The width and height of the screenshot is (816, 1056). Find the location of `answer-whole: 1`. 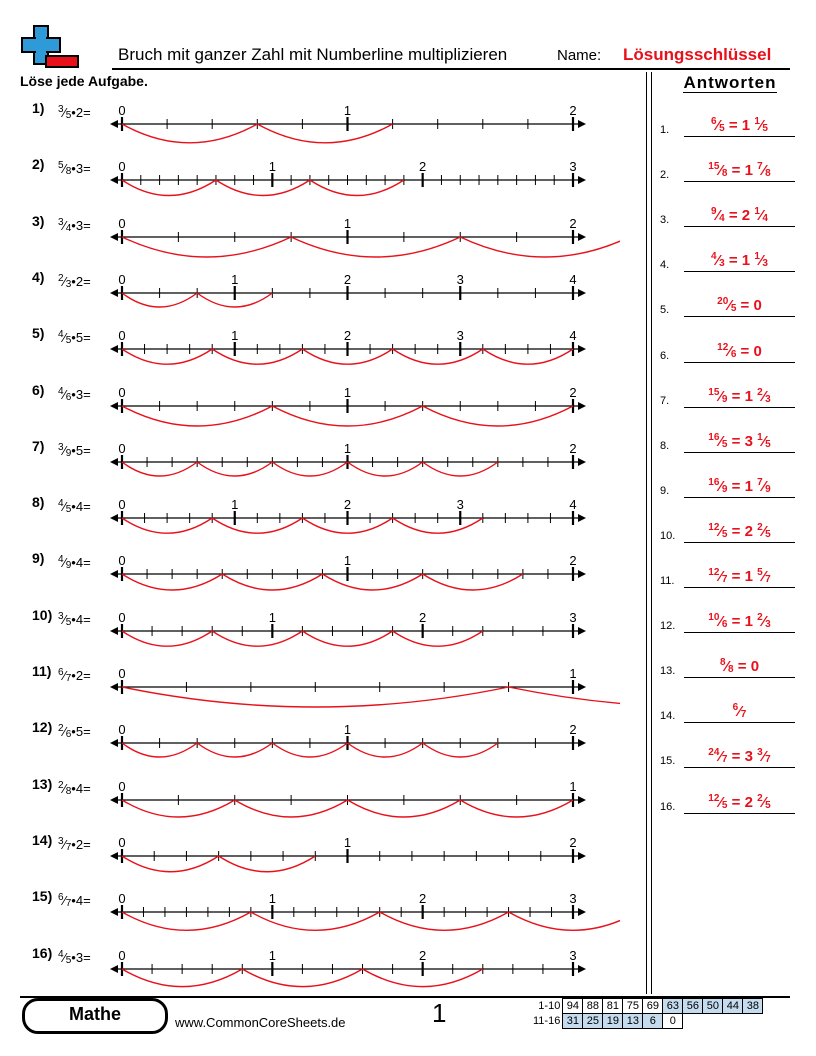

answer-whole: 1 is located at coordinates (748, 486).